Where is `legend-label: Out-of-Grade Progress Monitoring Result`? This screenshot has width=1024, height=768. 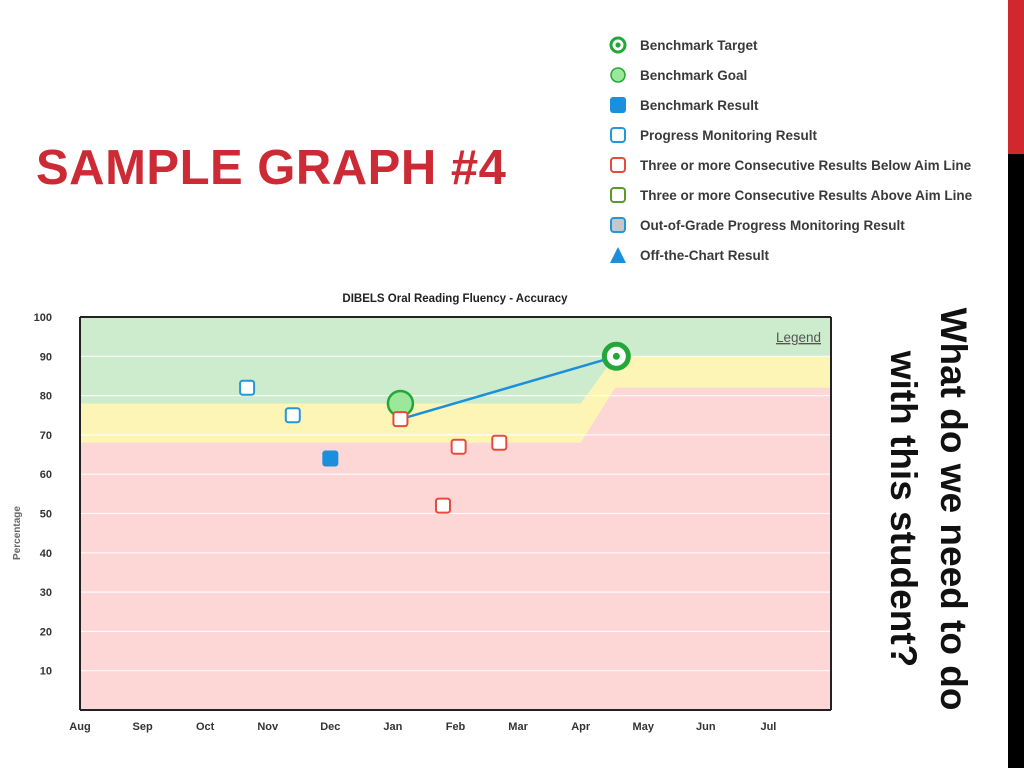 legend-label: Out-of-Grade Progress Monitoring Result is located at coordinates (772, 225).